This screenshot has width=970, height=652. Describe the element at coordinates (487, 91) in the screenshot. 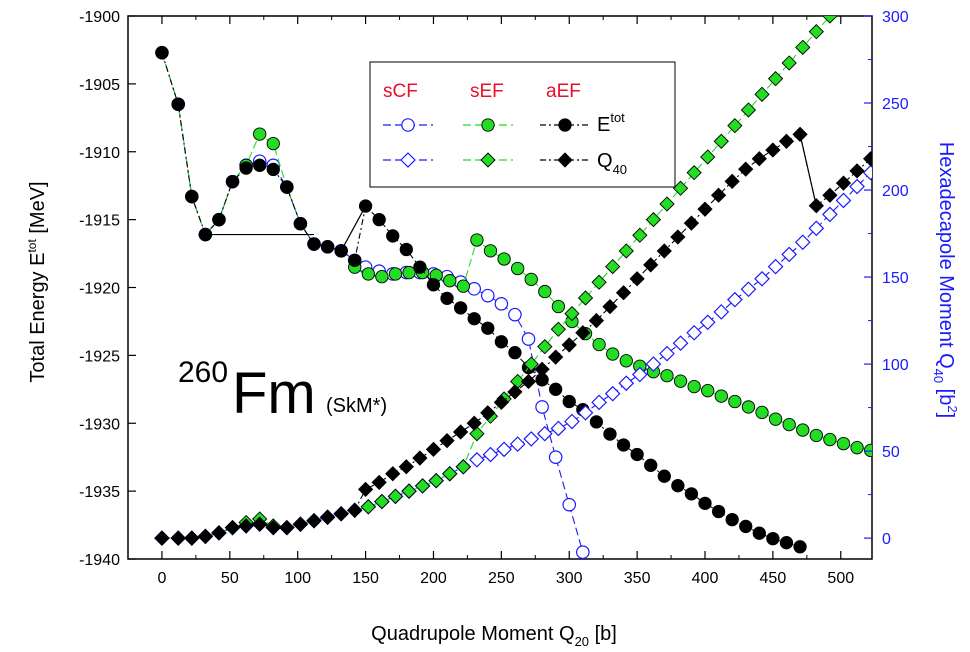

I see `legend-heading-sef: sEF` at that location.